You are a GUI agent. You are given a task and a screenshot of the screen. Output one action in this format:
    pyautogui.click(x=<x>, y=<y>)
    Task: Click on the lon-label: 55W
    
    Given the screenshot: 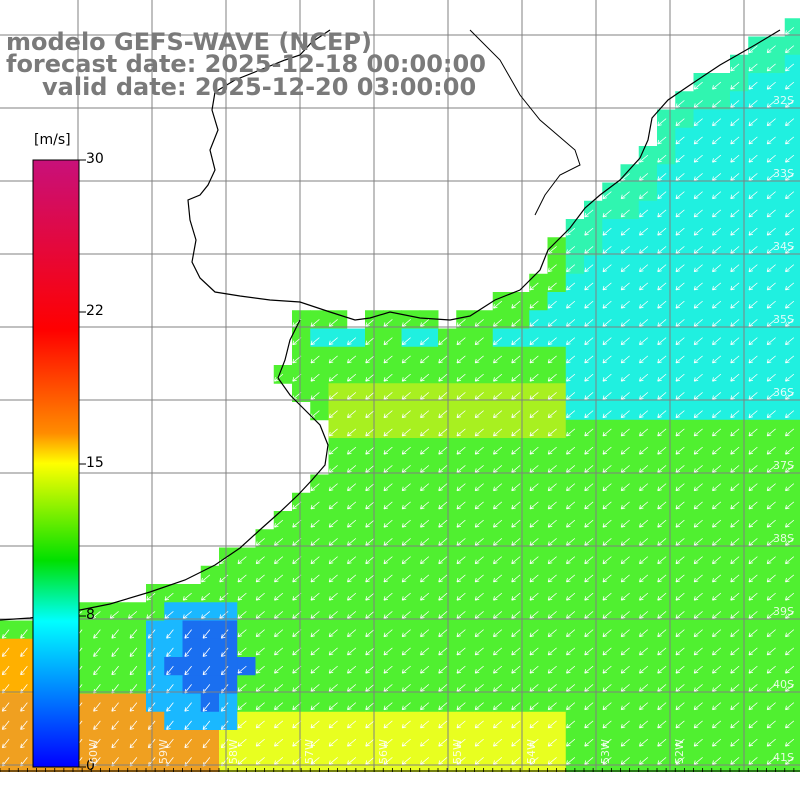 What is the action you would take?
    pyautogui.click(x=457, y=751)
    